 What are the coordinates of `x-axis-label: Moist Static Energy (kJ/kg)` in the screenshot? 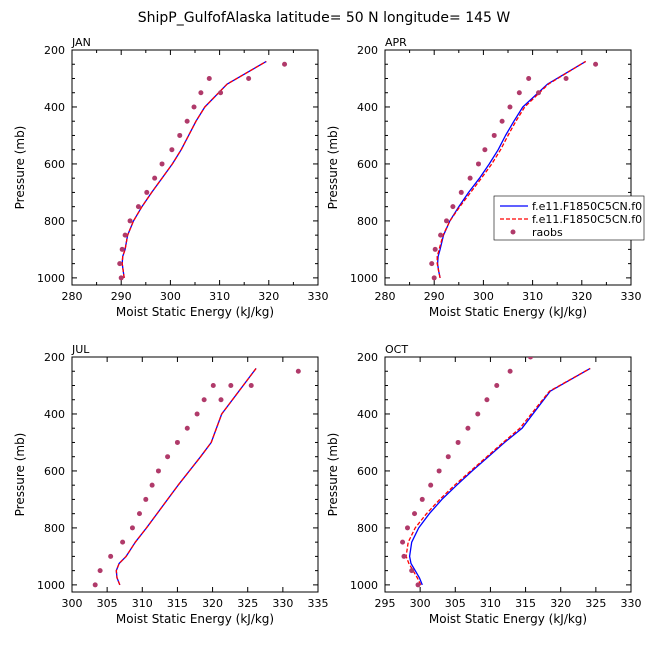 It's located at (508, 619).